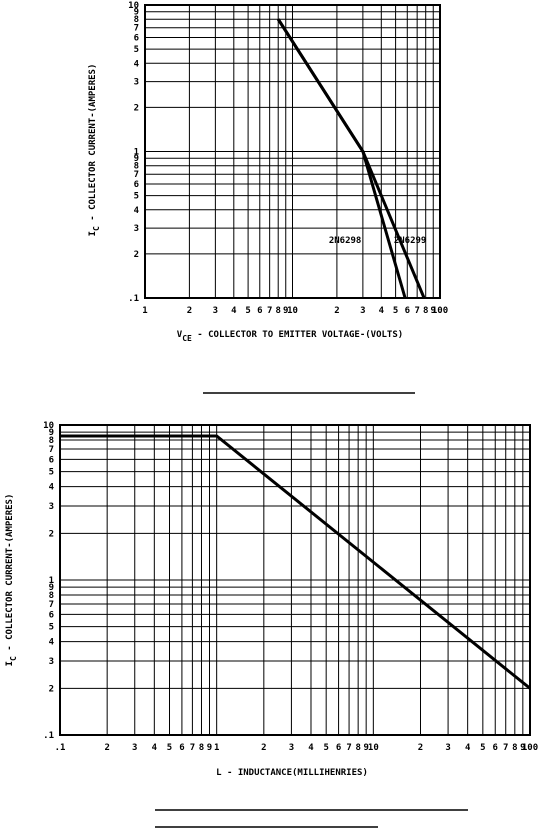 The width and height of the screenshot is (549, 830). I want to click on series-label: 2N6299, so click(410, 241).